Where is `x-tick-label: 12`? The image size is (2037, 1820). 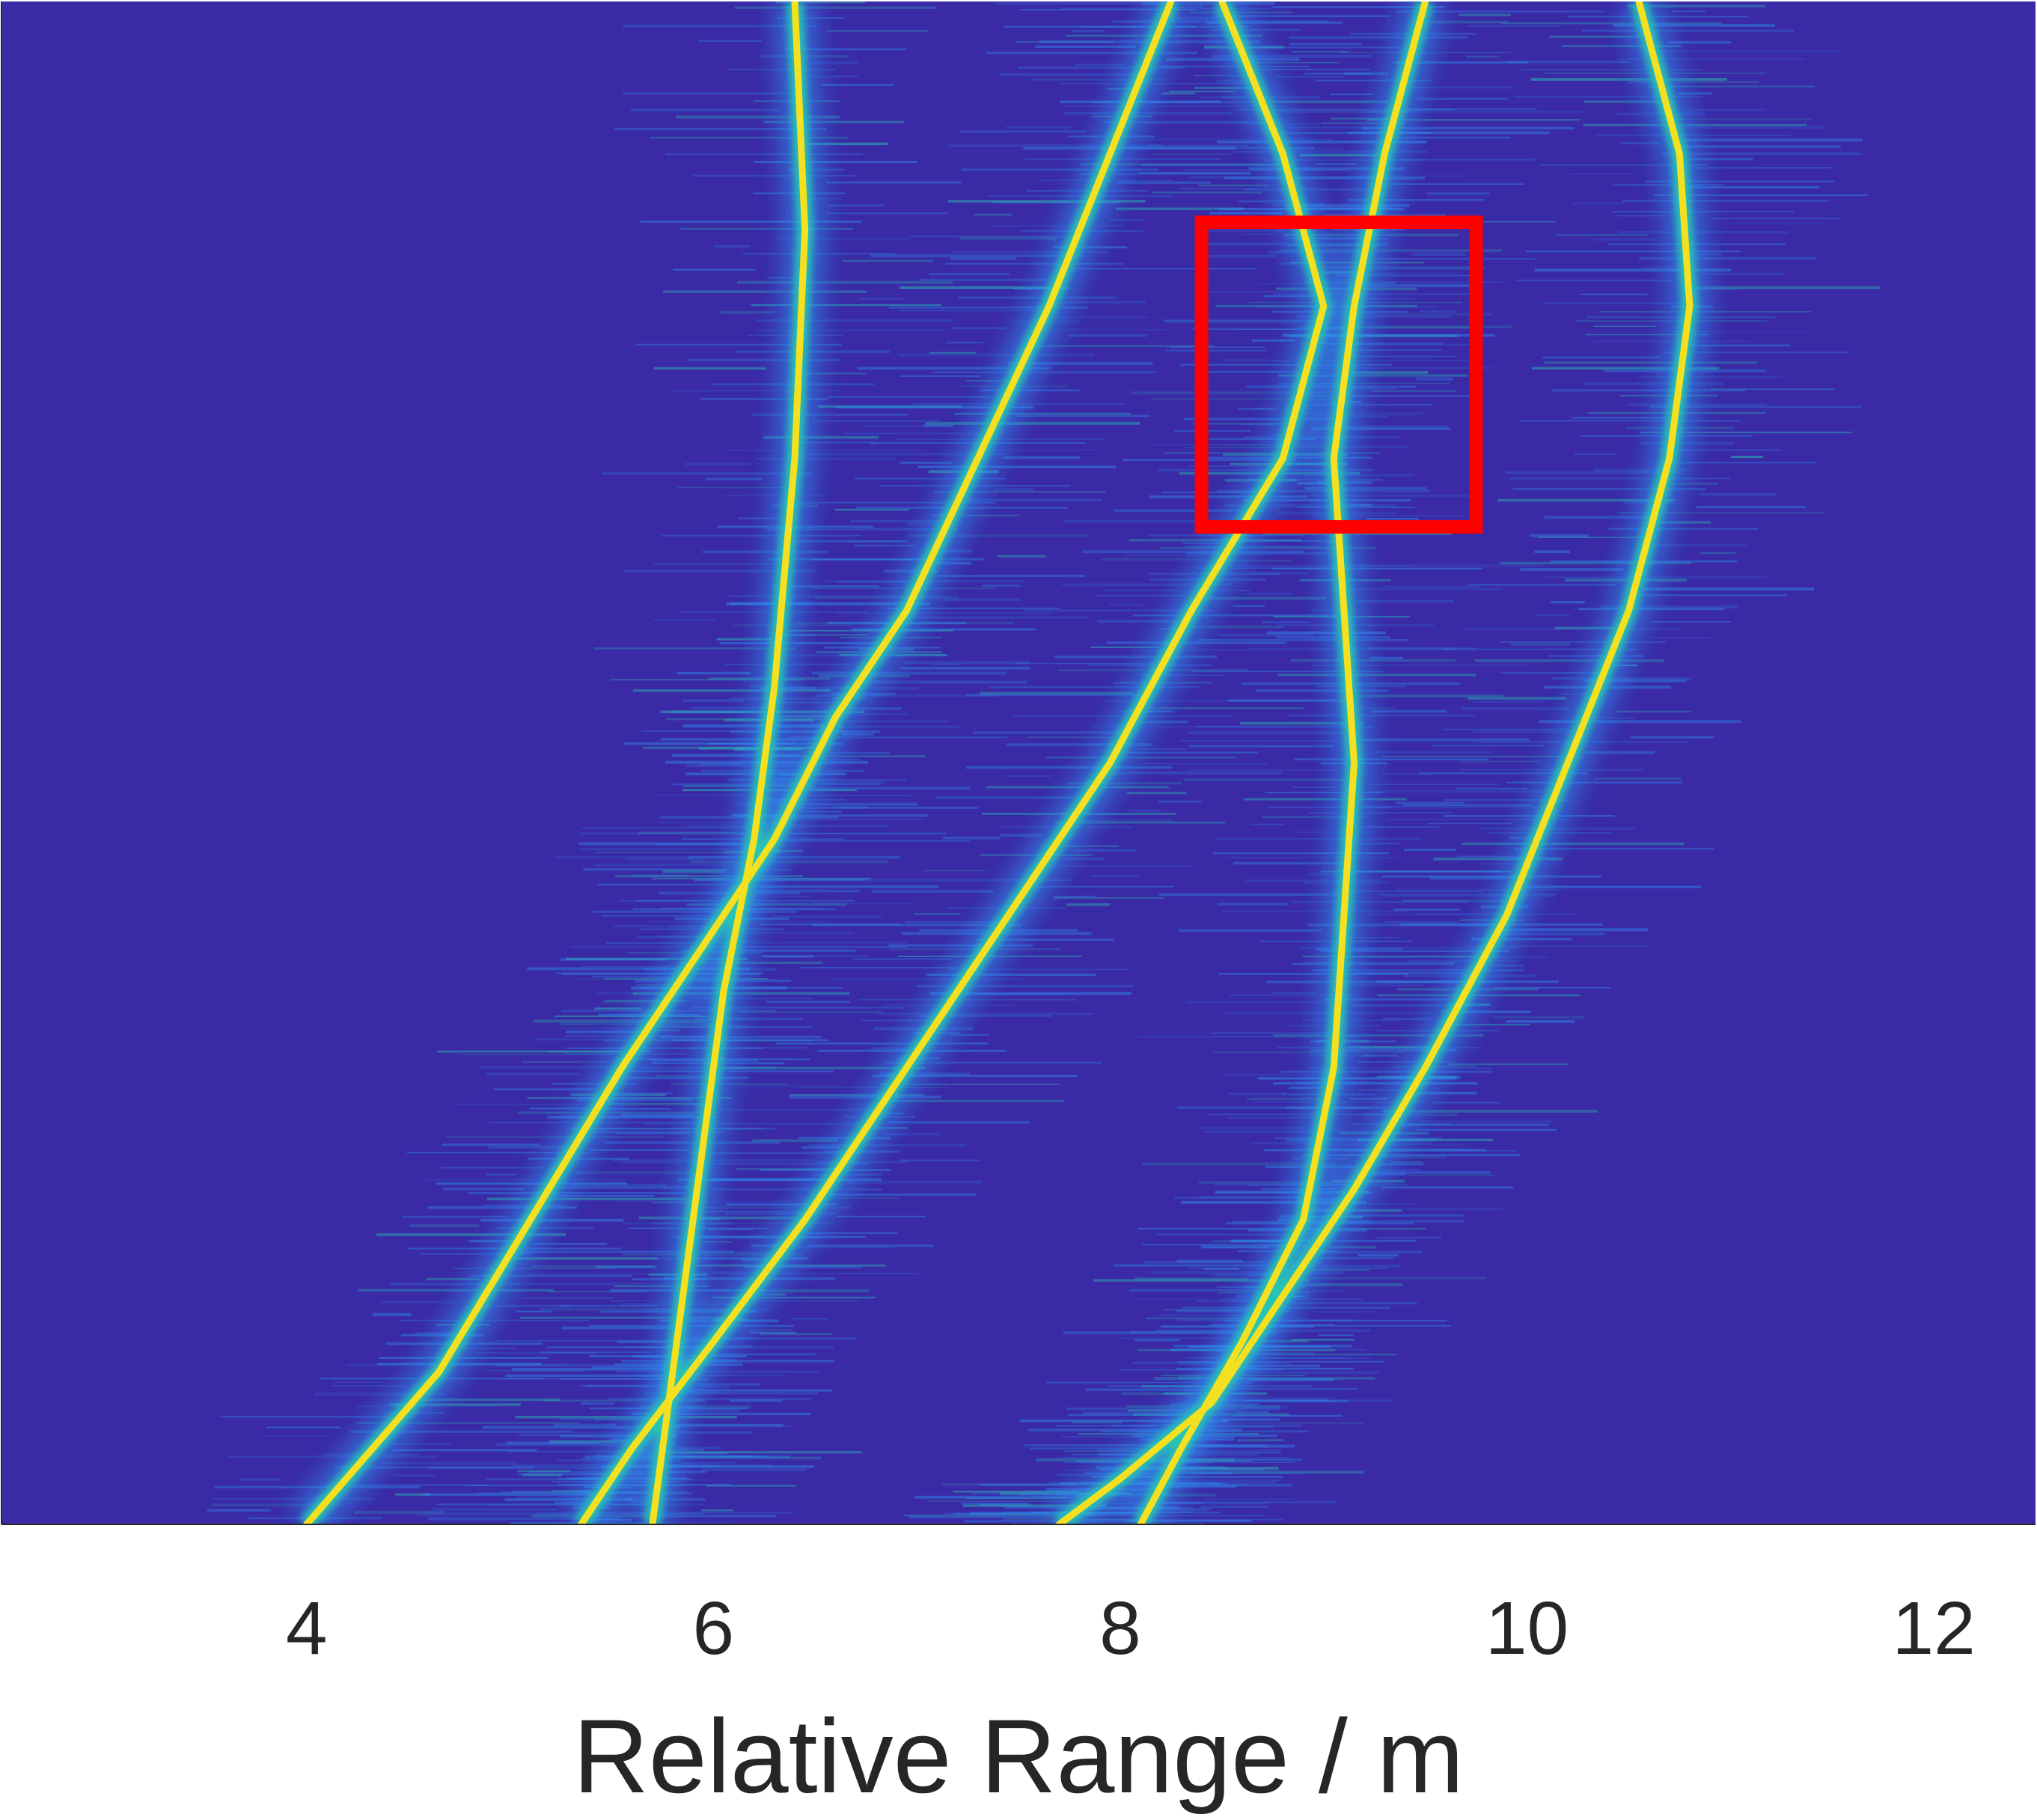 x-tick-label: 12 is located at coordinates (1933, 1628).